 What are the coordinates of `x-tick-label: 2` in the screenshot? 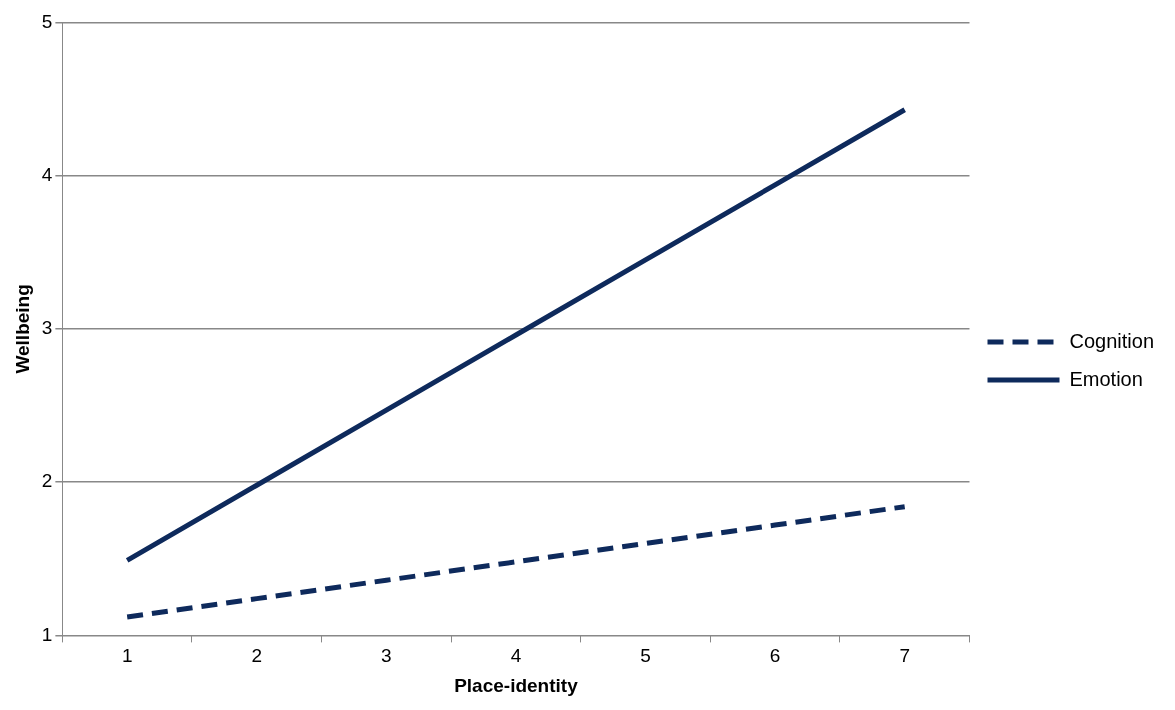 It's located at (257, 656).